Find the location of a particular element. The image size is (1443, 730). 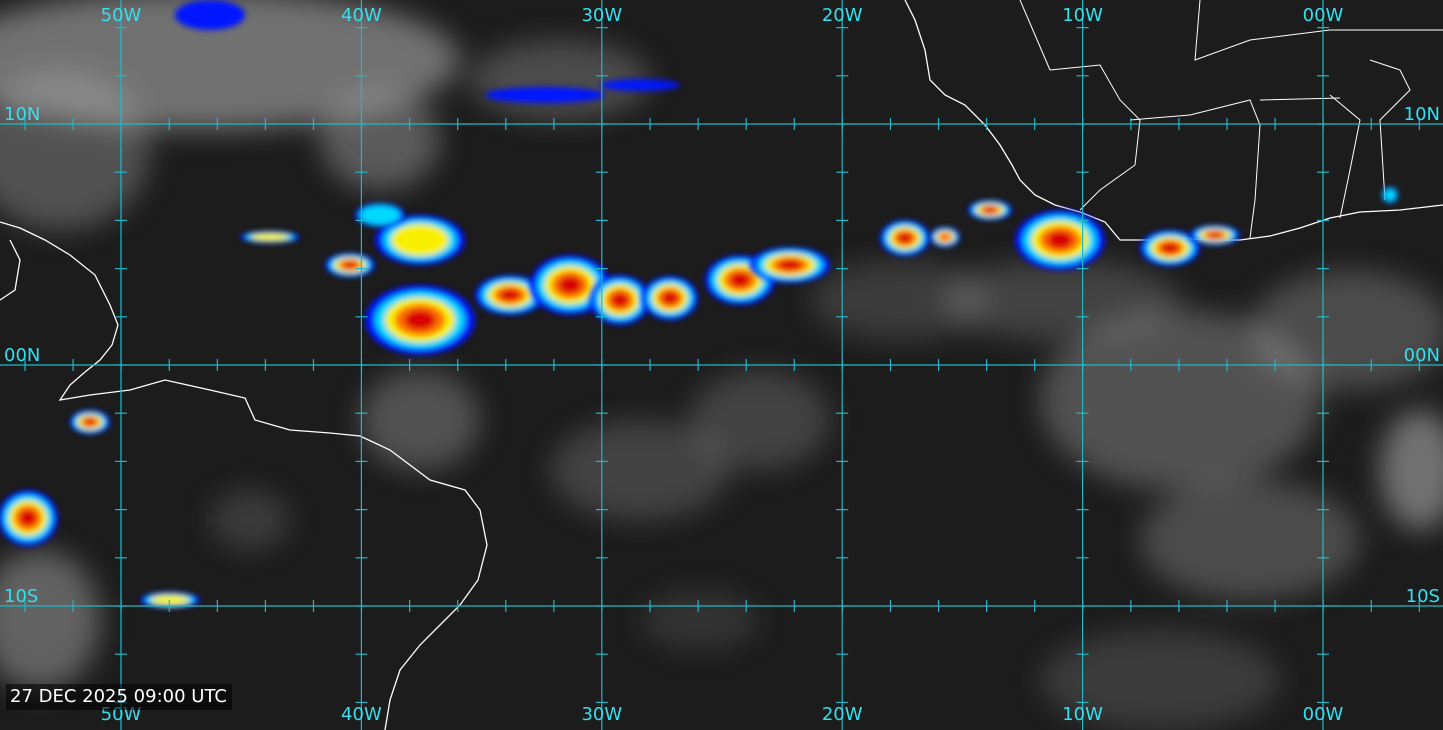

timestamp-background is located at coordinates (119, 697).